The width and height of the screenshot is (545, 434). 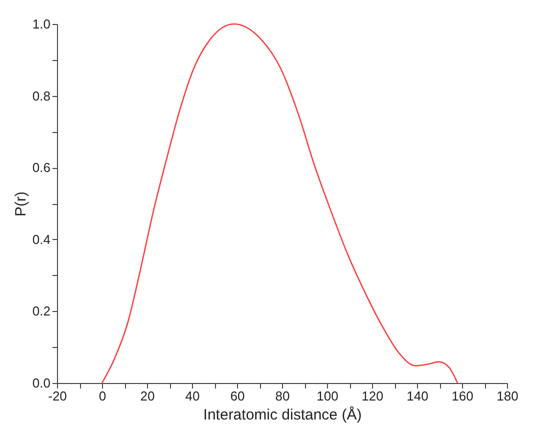 I want to click on x-tick-label: 160, so click(x=463, y=396).